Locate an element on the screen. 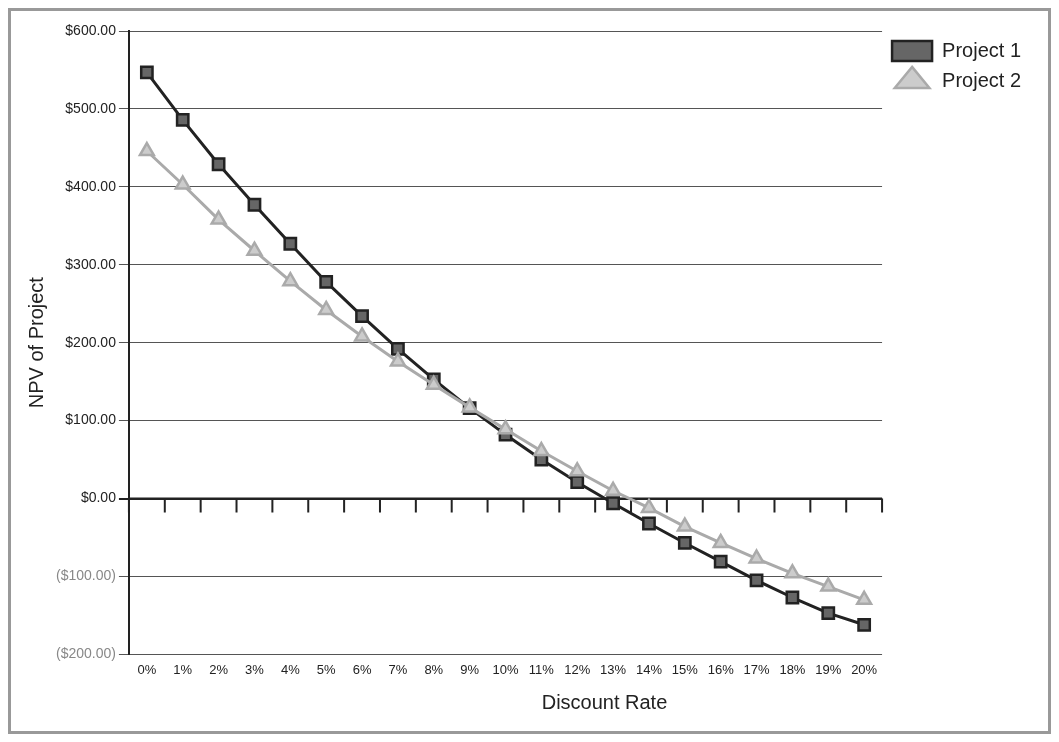 The height and width of the screenshot is (742, 1059). x-axis-title: Discount Rate is located at coordinates (604, 702).